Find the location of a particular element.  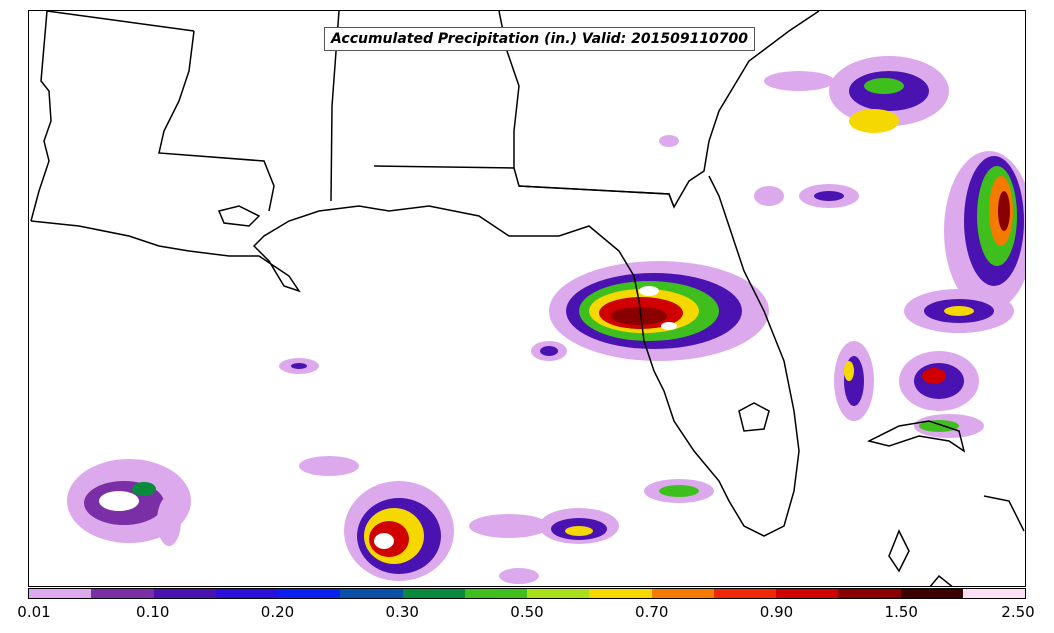

precip-swirl-gulf is located at coordinates (129, 502).